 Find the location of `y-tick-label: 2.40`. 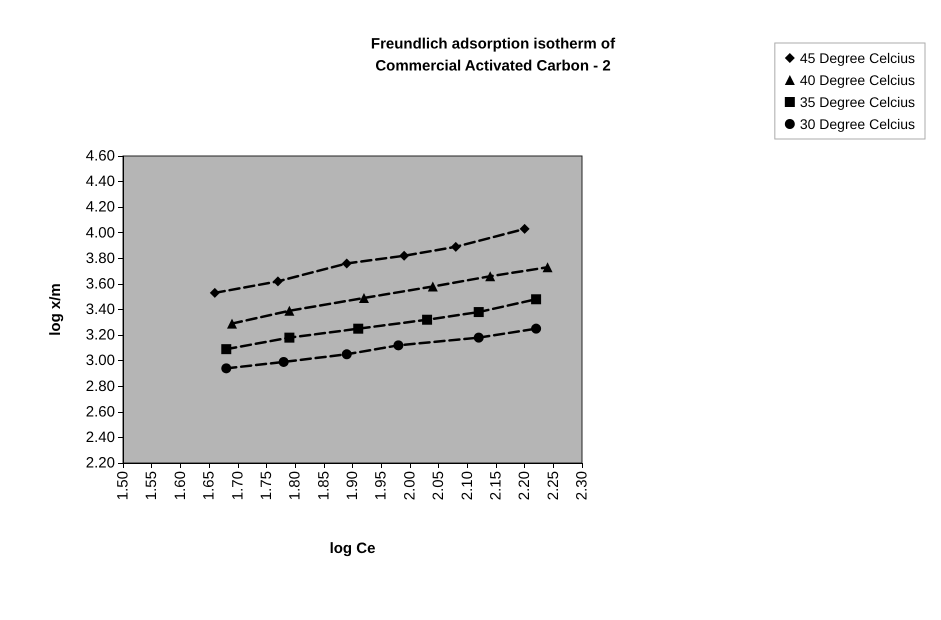

y-tick-label: 2.40 is located at coordinates (100, 437).